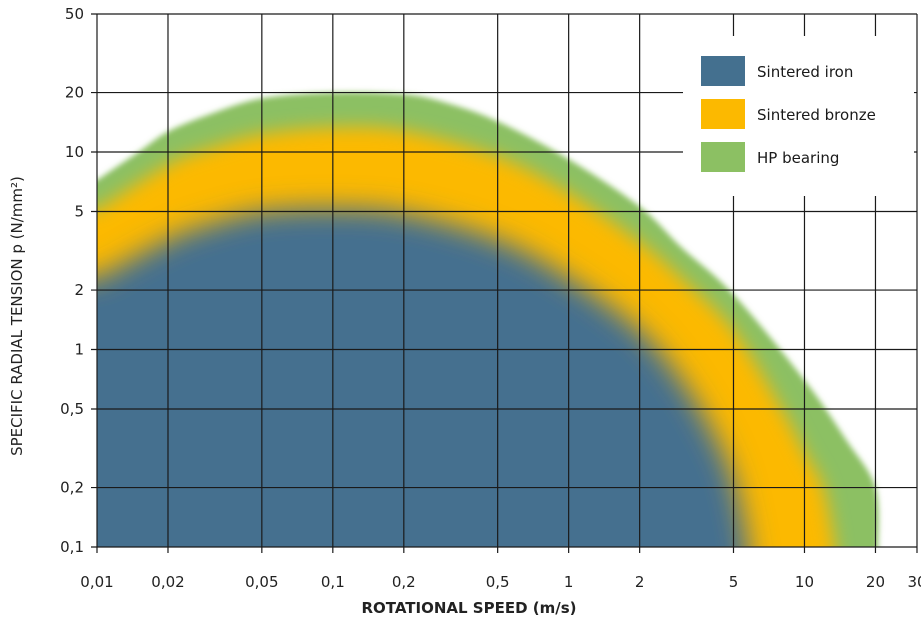 The image size is (921, 628). I want to click on x-tick-label: 0,2, so click(404, 582).